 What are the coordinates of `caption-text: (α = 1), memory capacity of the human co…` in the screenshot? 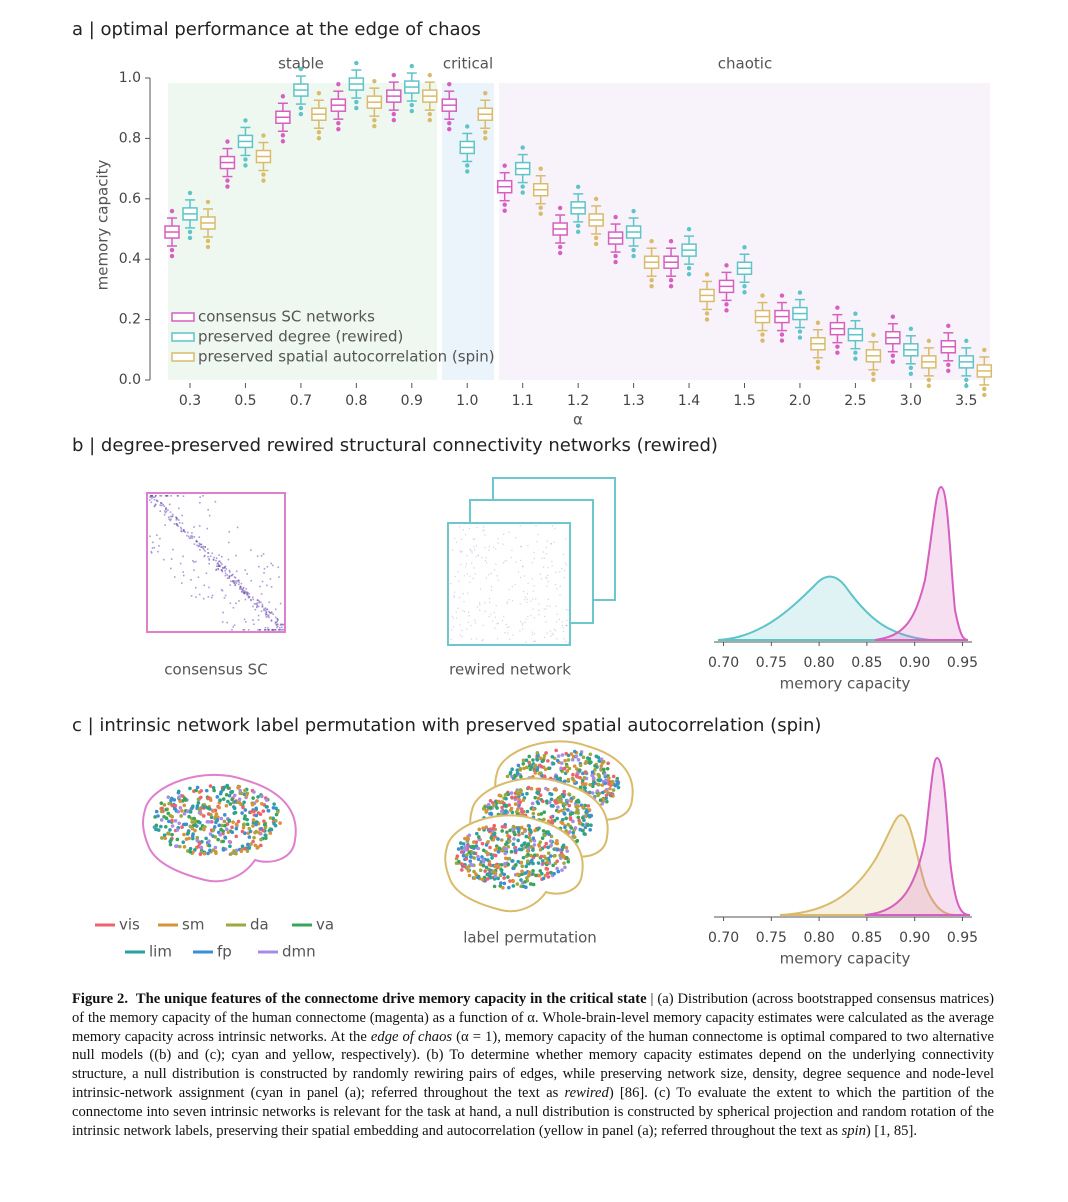 It's located at (533, 1064).